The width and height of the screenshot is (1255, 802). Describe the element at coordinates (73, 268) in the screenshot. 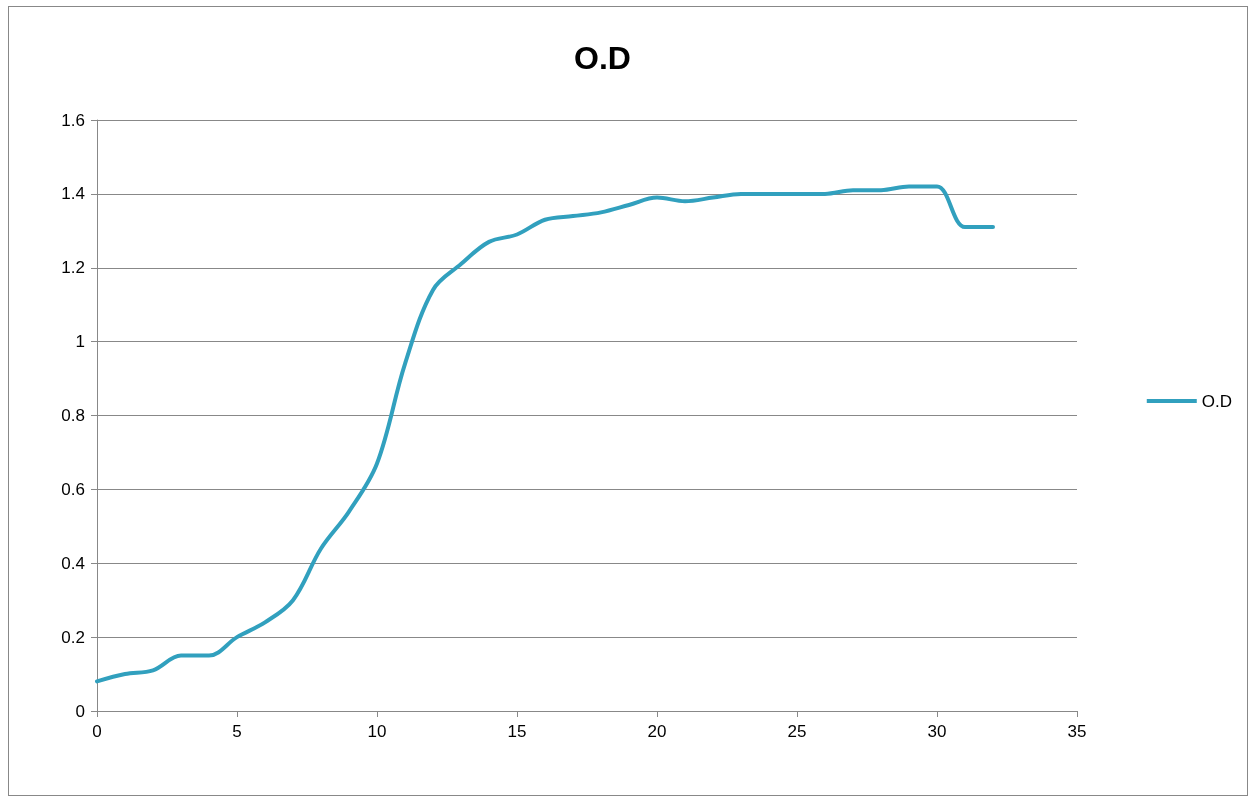

I see `y-tick-label: 1.2` at that location.